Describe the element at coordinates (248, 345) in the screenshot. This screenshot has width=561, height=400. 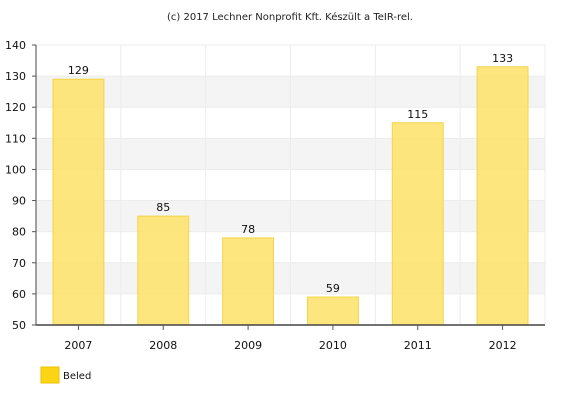
I see `x-tick-label-2009: 2009` at that location.